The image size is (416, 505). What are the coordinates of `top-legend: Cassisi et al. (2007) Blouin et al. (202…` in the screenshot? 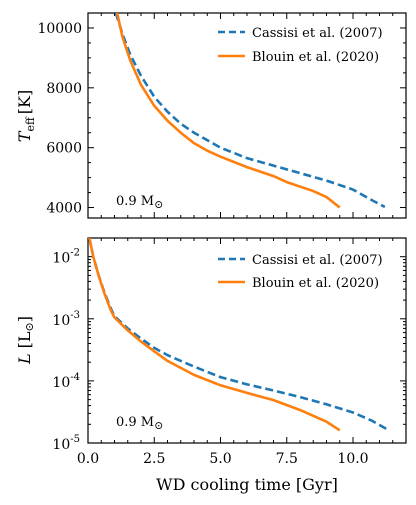 It's located at (300, 45).